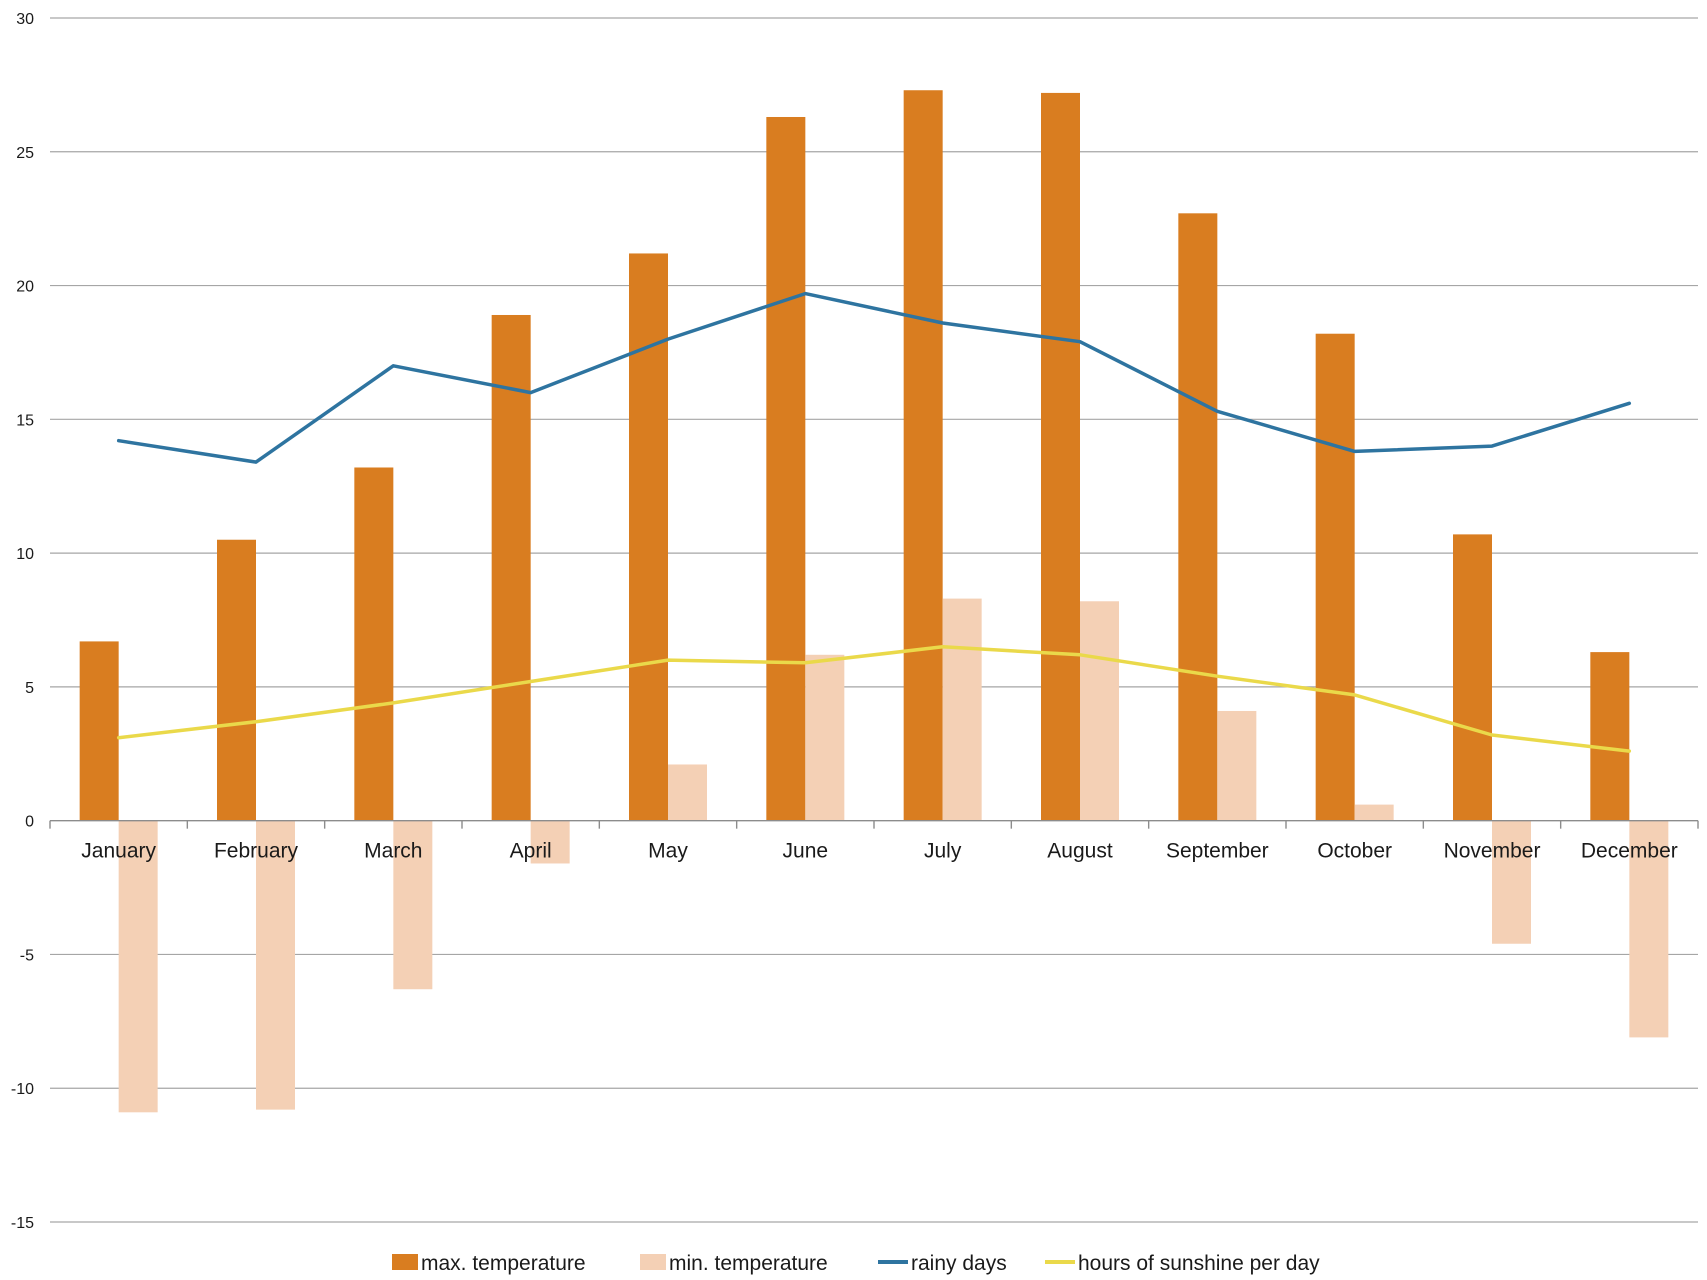 The height and width of the screenshot is (1280, 1707). What do you see at coordinates (874, 699) in the screenshot?
I see `line-sunshine-hours` at bounding box center [874, 699].